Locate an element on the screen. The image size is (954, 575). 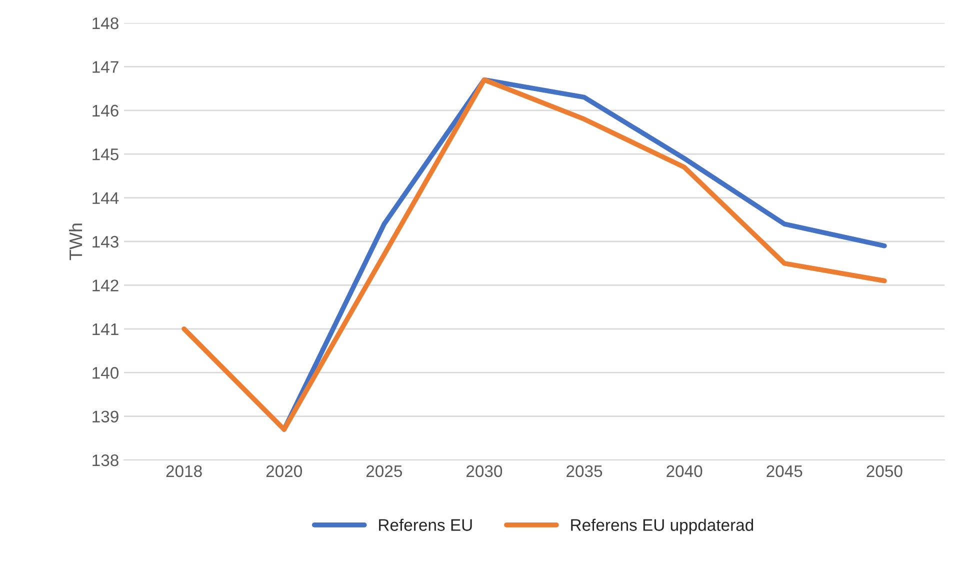
y-tick-label: 147 is located at coordinates (105, 67).